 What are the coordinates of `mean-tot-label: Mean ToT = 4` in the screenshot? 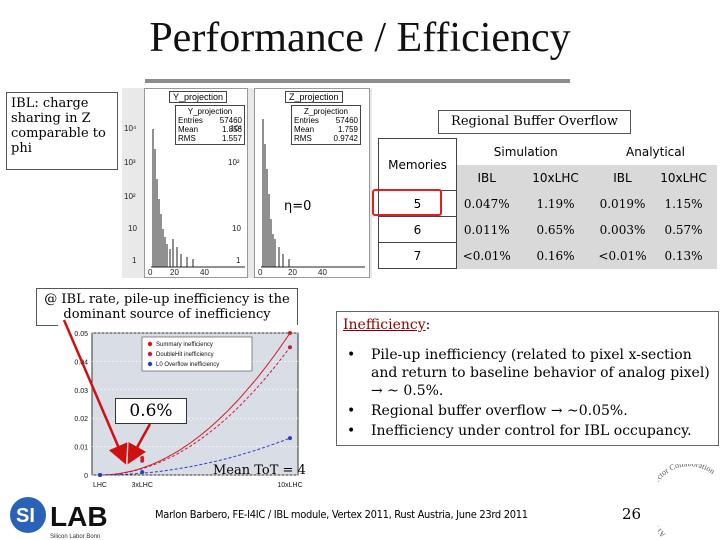 It's located at (259, 470).